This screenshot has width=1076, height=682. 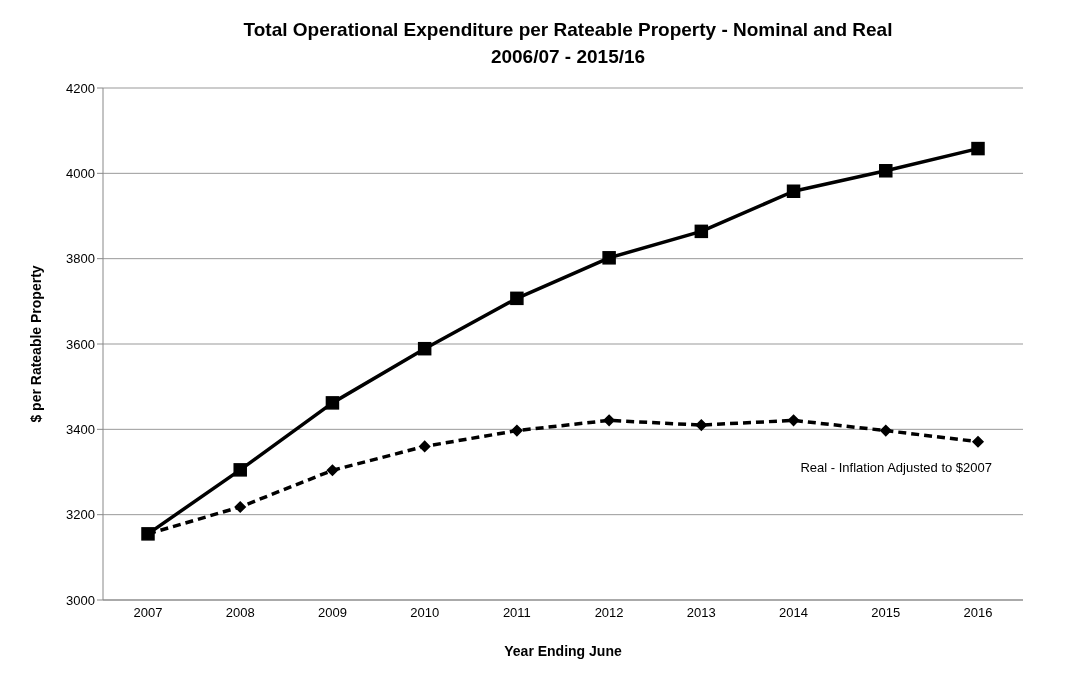 What do you see at coordinates (332, 613) in the screenshot?
I see `x-tick-label: 2009` at bounding box center [332, 613].